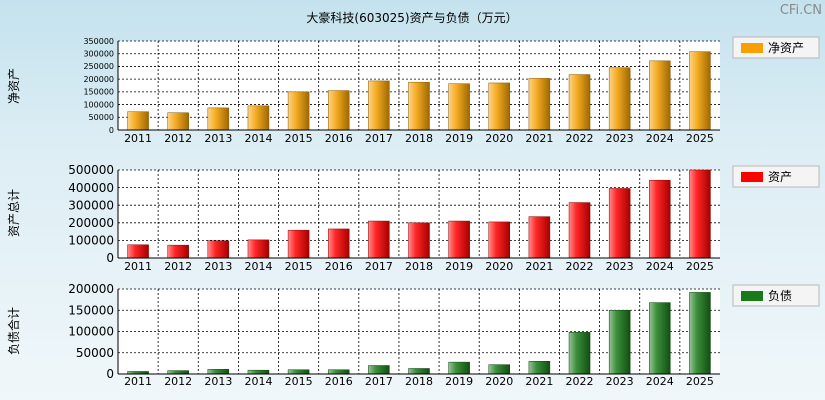 The width and height of the screenshot is (825, 400). Describe the element at coordinates (14, 213) in the screenshot. I see `y-axis-title: 资产总计` at that location.